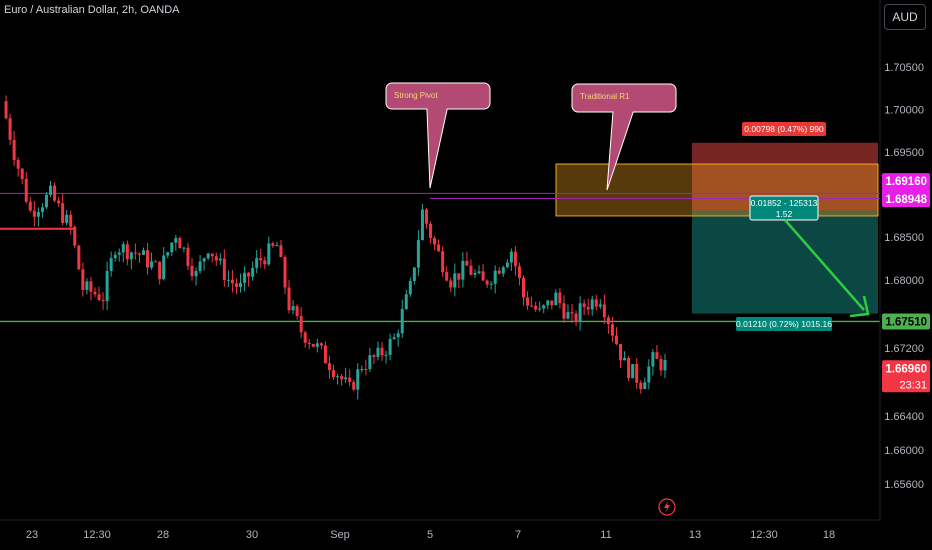  Describe the element at coordinates (829, 535) in the screenshot. I see `x-tick-label: 18` at that location.